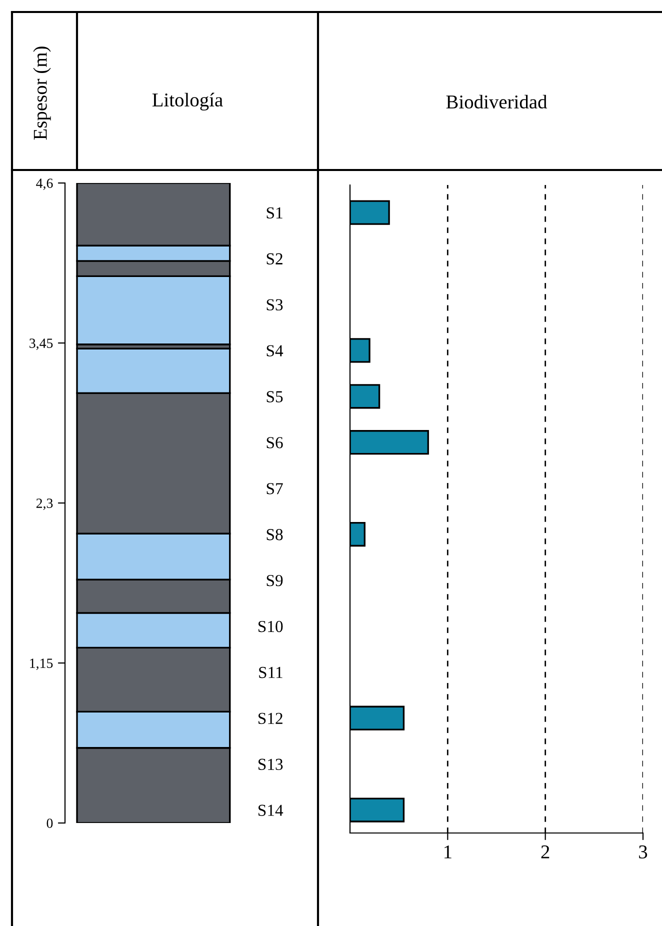  What do you see at coordinates (270, 626) in the screenshot?
I see `y-tick-label: S10` at bounding box center [270, 626].